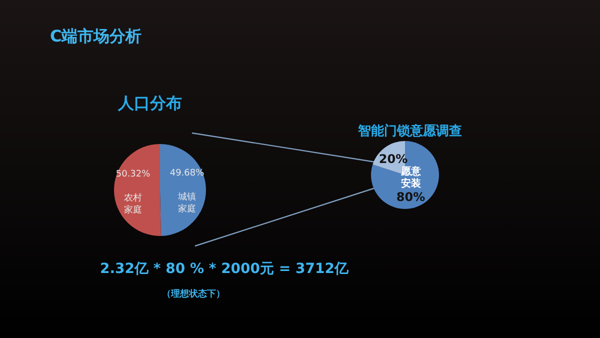  What do you see at coordinates (409, 131) in the screenshot?
I see `chart-title: 智能门锁意愿调查` at bounding box center [409, 131].